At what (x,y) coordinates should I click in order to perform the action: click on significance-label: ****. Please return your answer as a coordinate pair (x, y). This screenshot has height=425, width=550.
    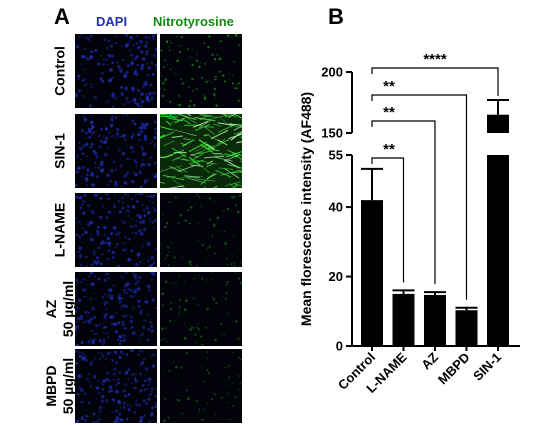
    Looking at the image, I should click on (435, 59).